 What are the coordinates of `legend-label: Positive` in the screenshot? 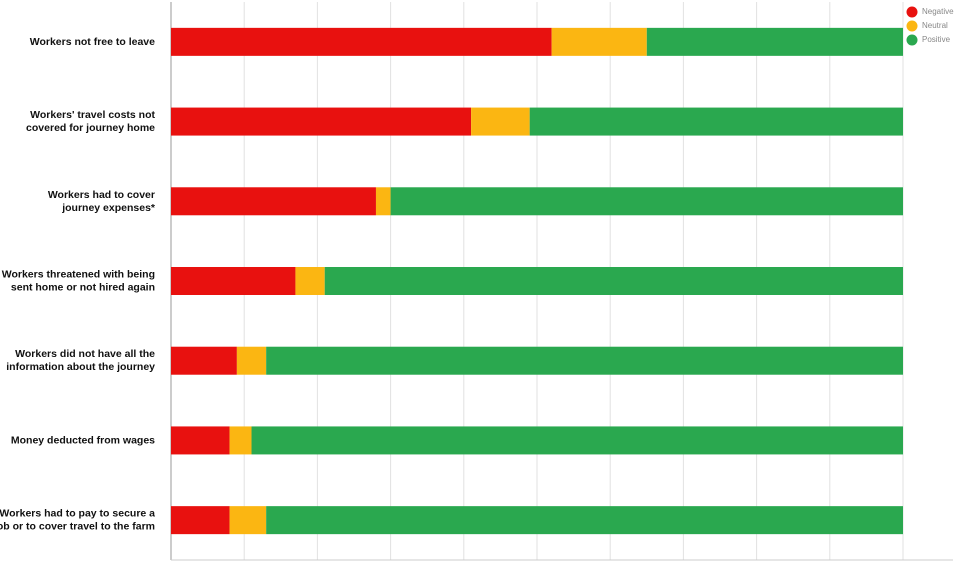 It's located at (936, 39).